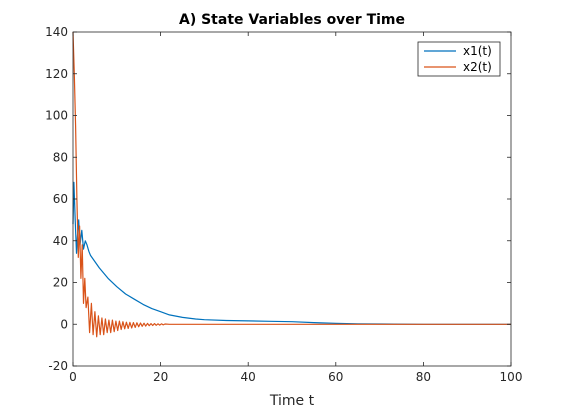 Image resolution: width=565 pixels, height=411 pixels. Describe the element at coordinates (60, 241) in the screenshot. I see `y-tick-label: 40` at that location.